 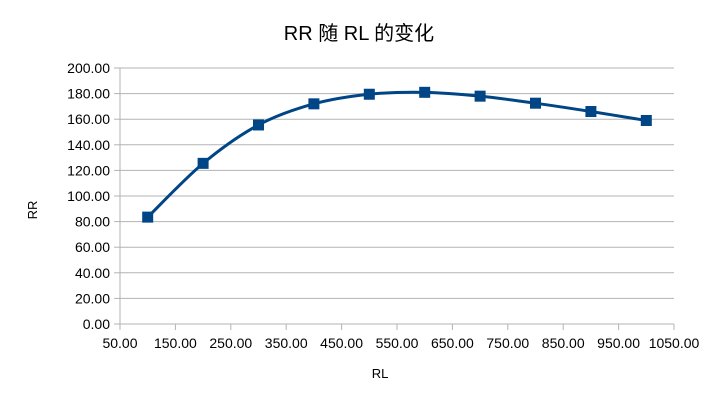 I want to click on y-tick-label: 40.00, so click(x=92, y=273).